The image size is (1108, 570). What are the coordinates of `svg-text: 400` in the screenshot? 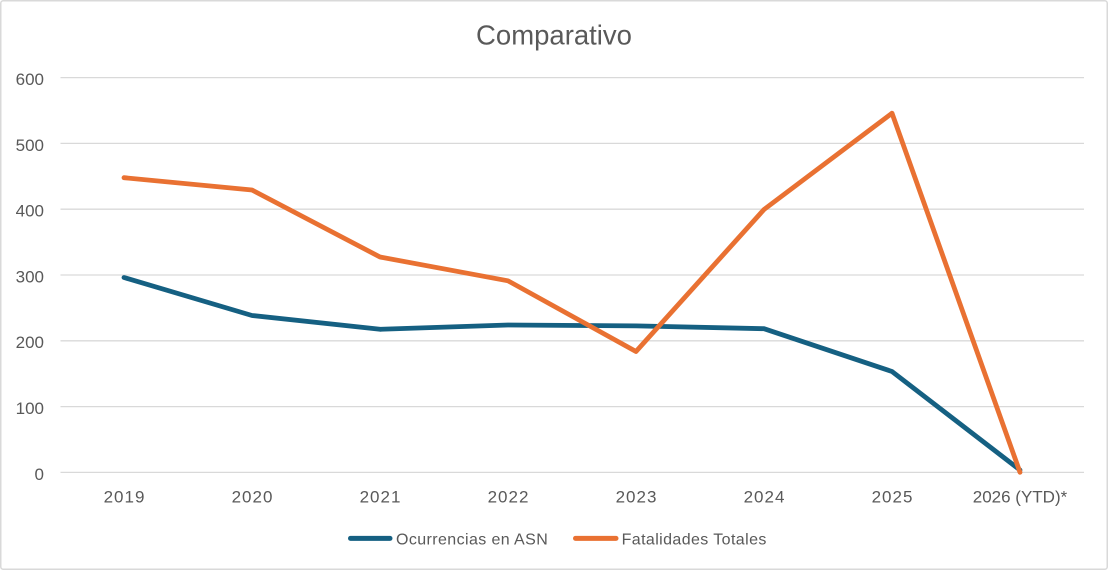 It's located at (30, 211).